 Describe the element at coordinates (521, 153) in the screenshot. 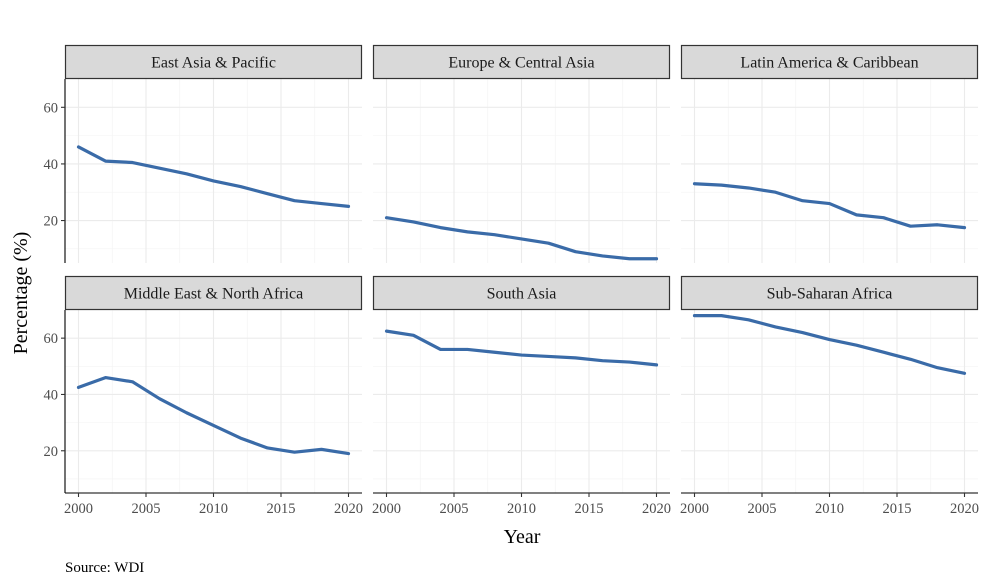

I see `panel-europe-and-central-asia: Europe & Central Asia` at that location.